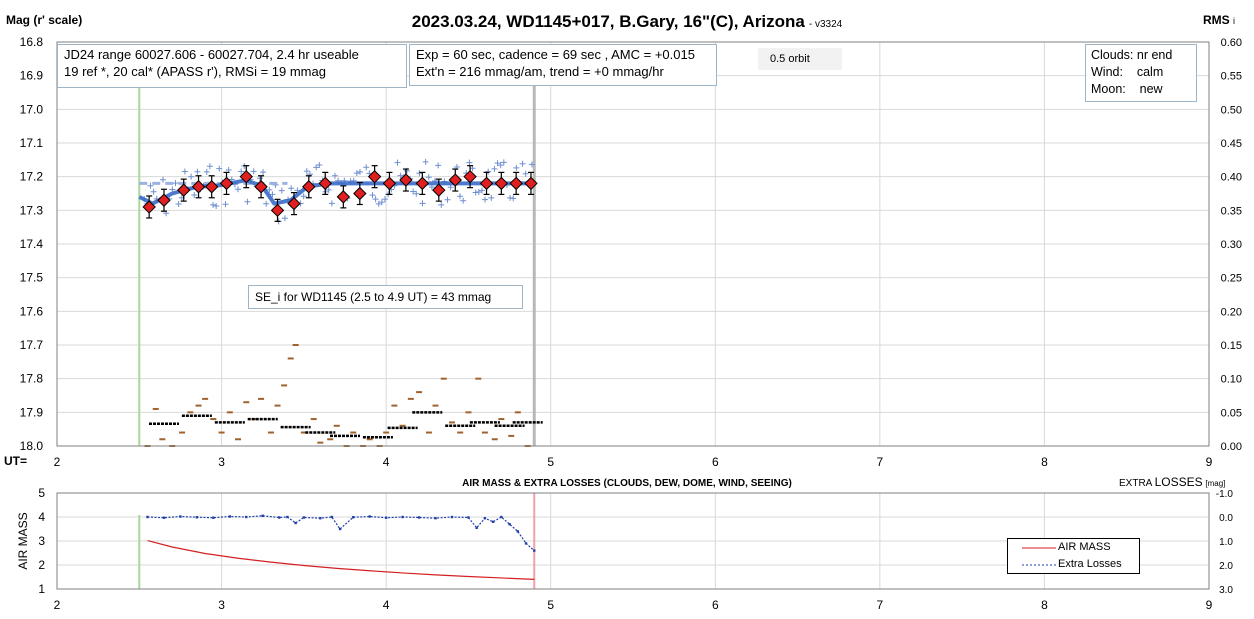 The height and width of the screenshot is (619, 1254). Describe the element at coordinates (1231, 144) in the screenshot. I see `rms-tick-label: 0.45` at that location.